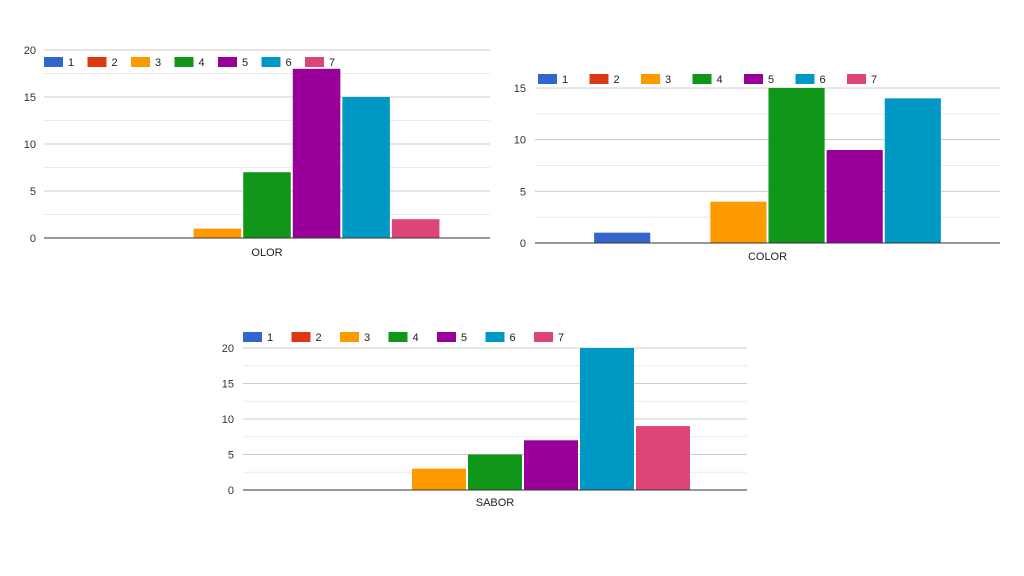 The height and width of the screenshot is (576, 1024). What do you see at coordinates (767, 257) in the screenshot?
I see `category-label: COLOR` at bounding box center [767, 257].